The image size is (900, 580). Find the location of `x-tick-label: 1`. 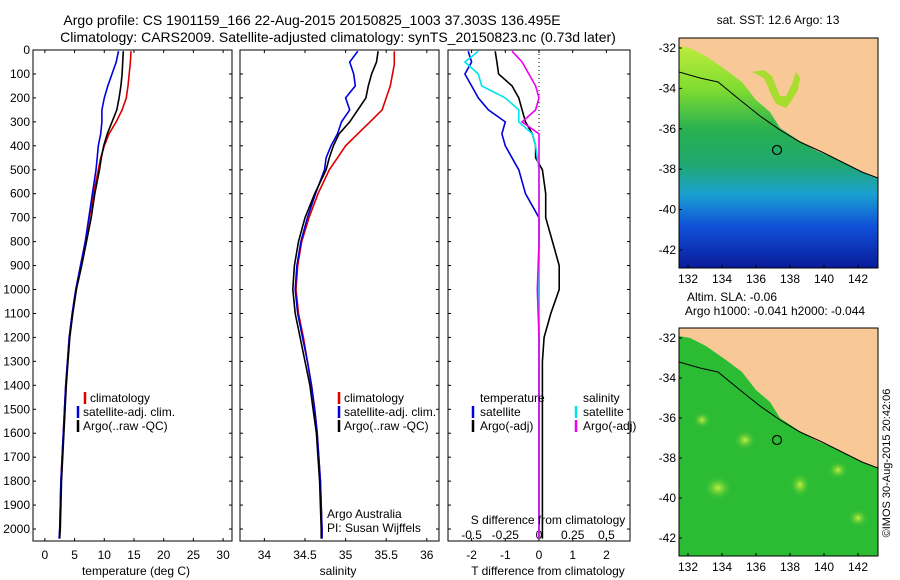

x-tick-label: 1 is located at coordinates (572, 555).